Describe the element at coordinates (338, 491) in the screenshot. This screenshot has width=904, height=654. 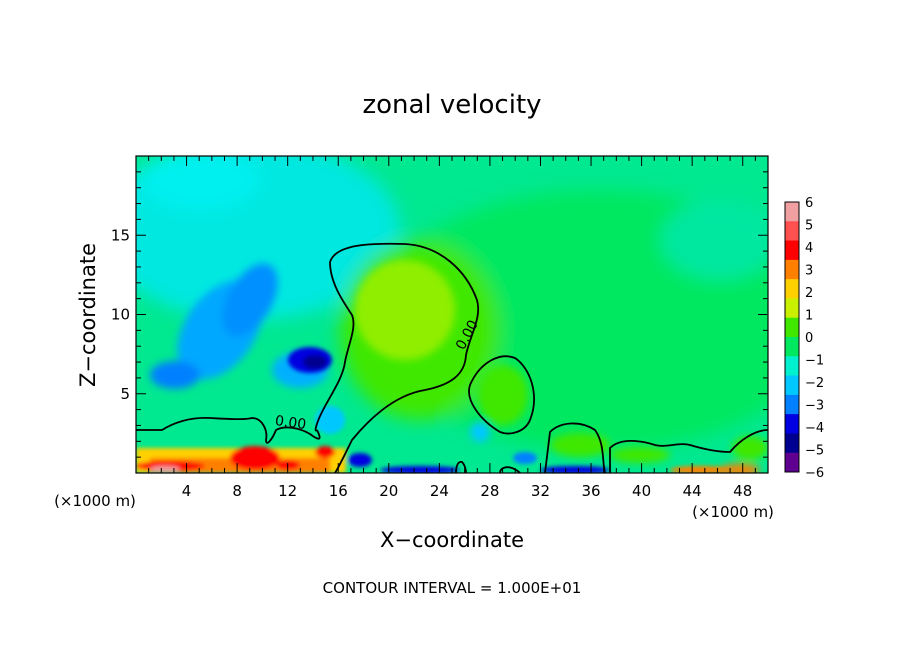
I see `x-tick-label: 16` at that location.